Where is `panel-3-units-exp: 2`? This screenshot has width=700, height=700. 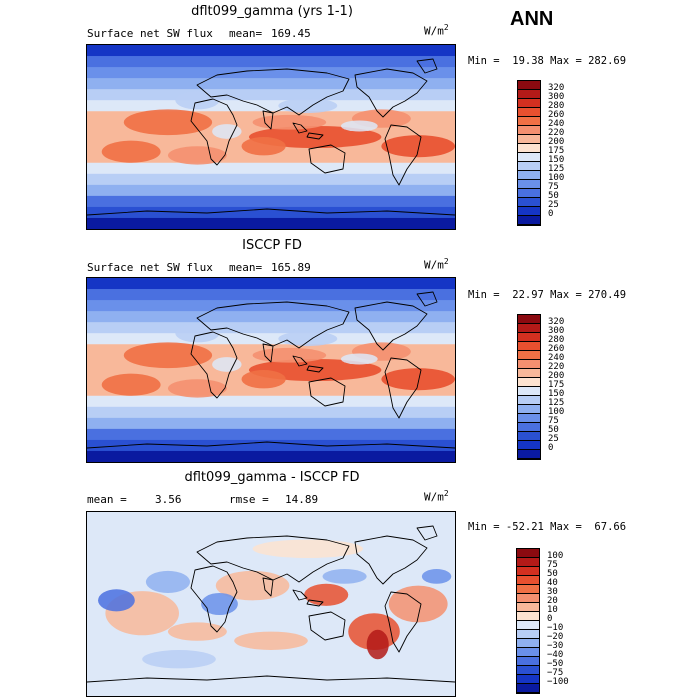 panel-3-units-exp: 2 is located at coordinates (446, 493).